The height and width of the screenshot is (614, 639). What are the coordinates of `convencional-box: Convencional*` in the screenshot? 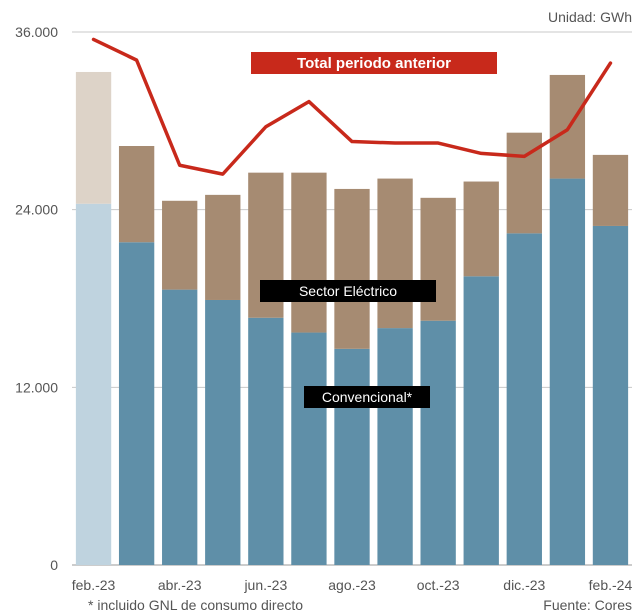 It's located at (367, 397).